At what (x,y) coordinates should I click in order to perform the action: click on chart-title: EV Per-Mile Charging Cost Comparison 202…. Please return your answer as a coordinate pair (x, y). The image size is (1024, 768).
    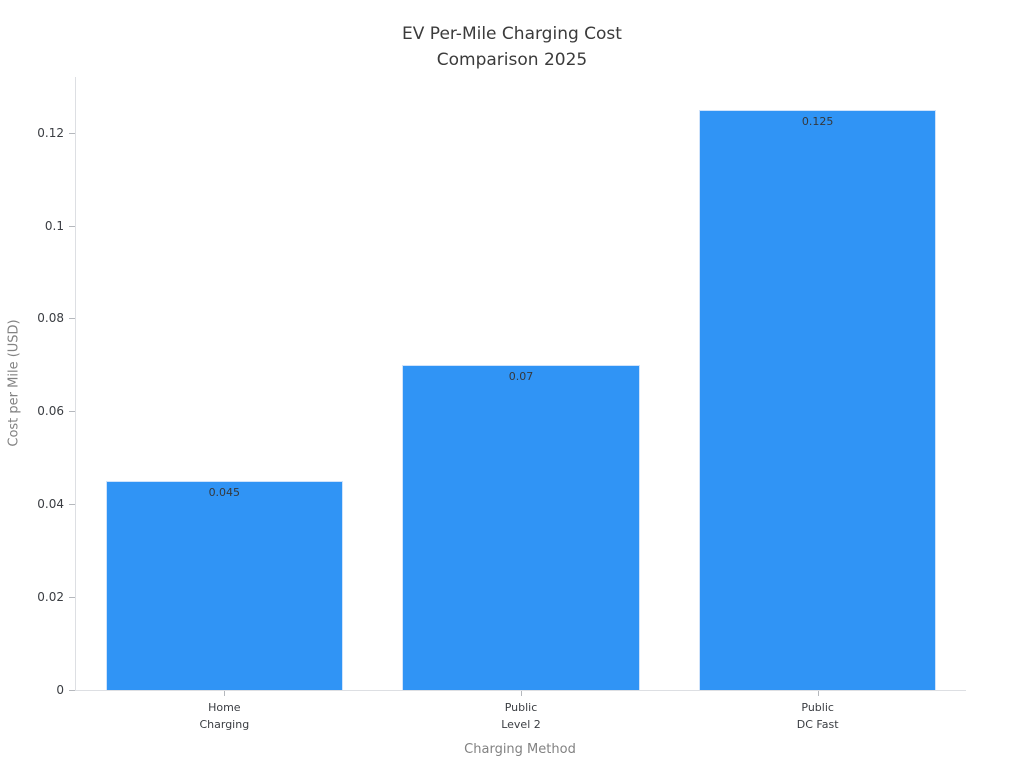
    Looking at the image, I should click on (512, 47).